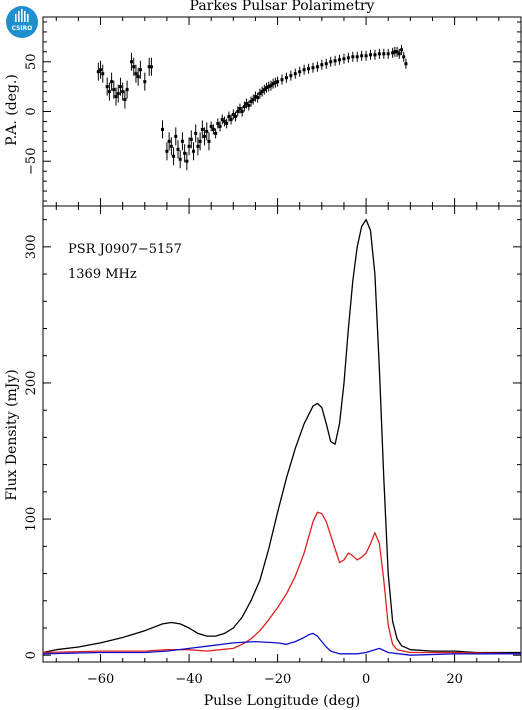 This screenshot has width=522, height=710. I want to click on top-chart-title: Parkes Pulsar Polarimetry, so click(282, 7).